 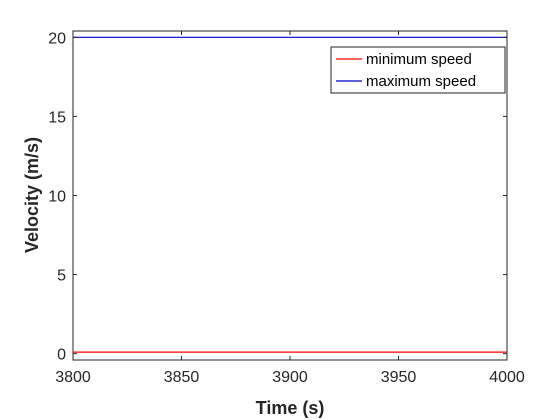 I want to click on legend: minimum speed maximum speed, so click(x=418, y=70).